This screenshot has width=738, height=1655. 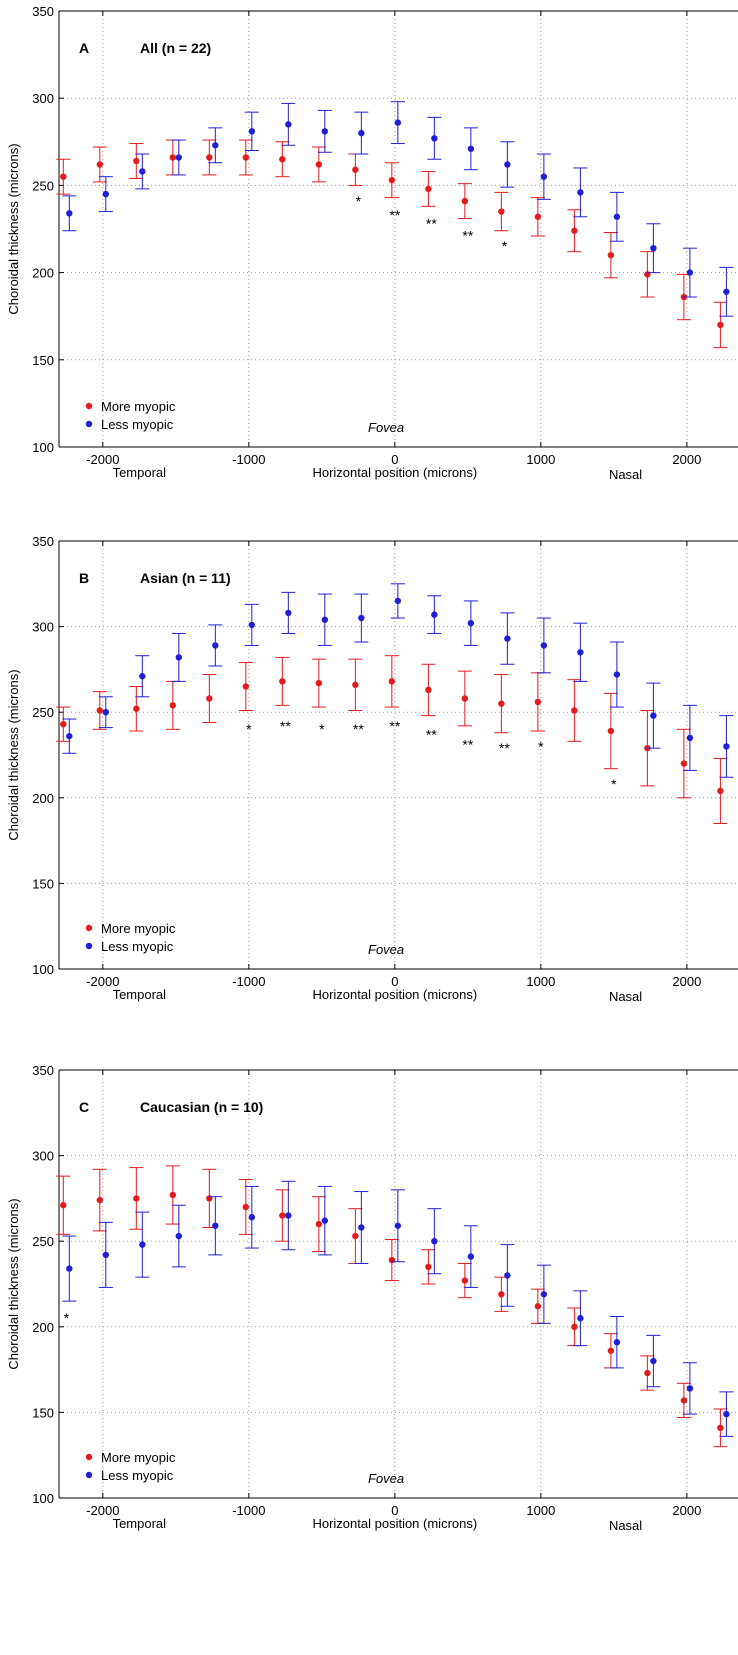 What do you see at coordinates (140, 472) in the screenshot?
I see `x-side-label-temporal: Temporal` at bounding box center [140, 472].